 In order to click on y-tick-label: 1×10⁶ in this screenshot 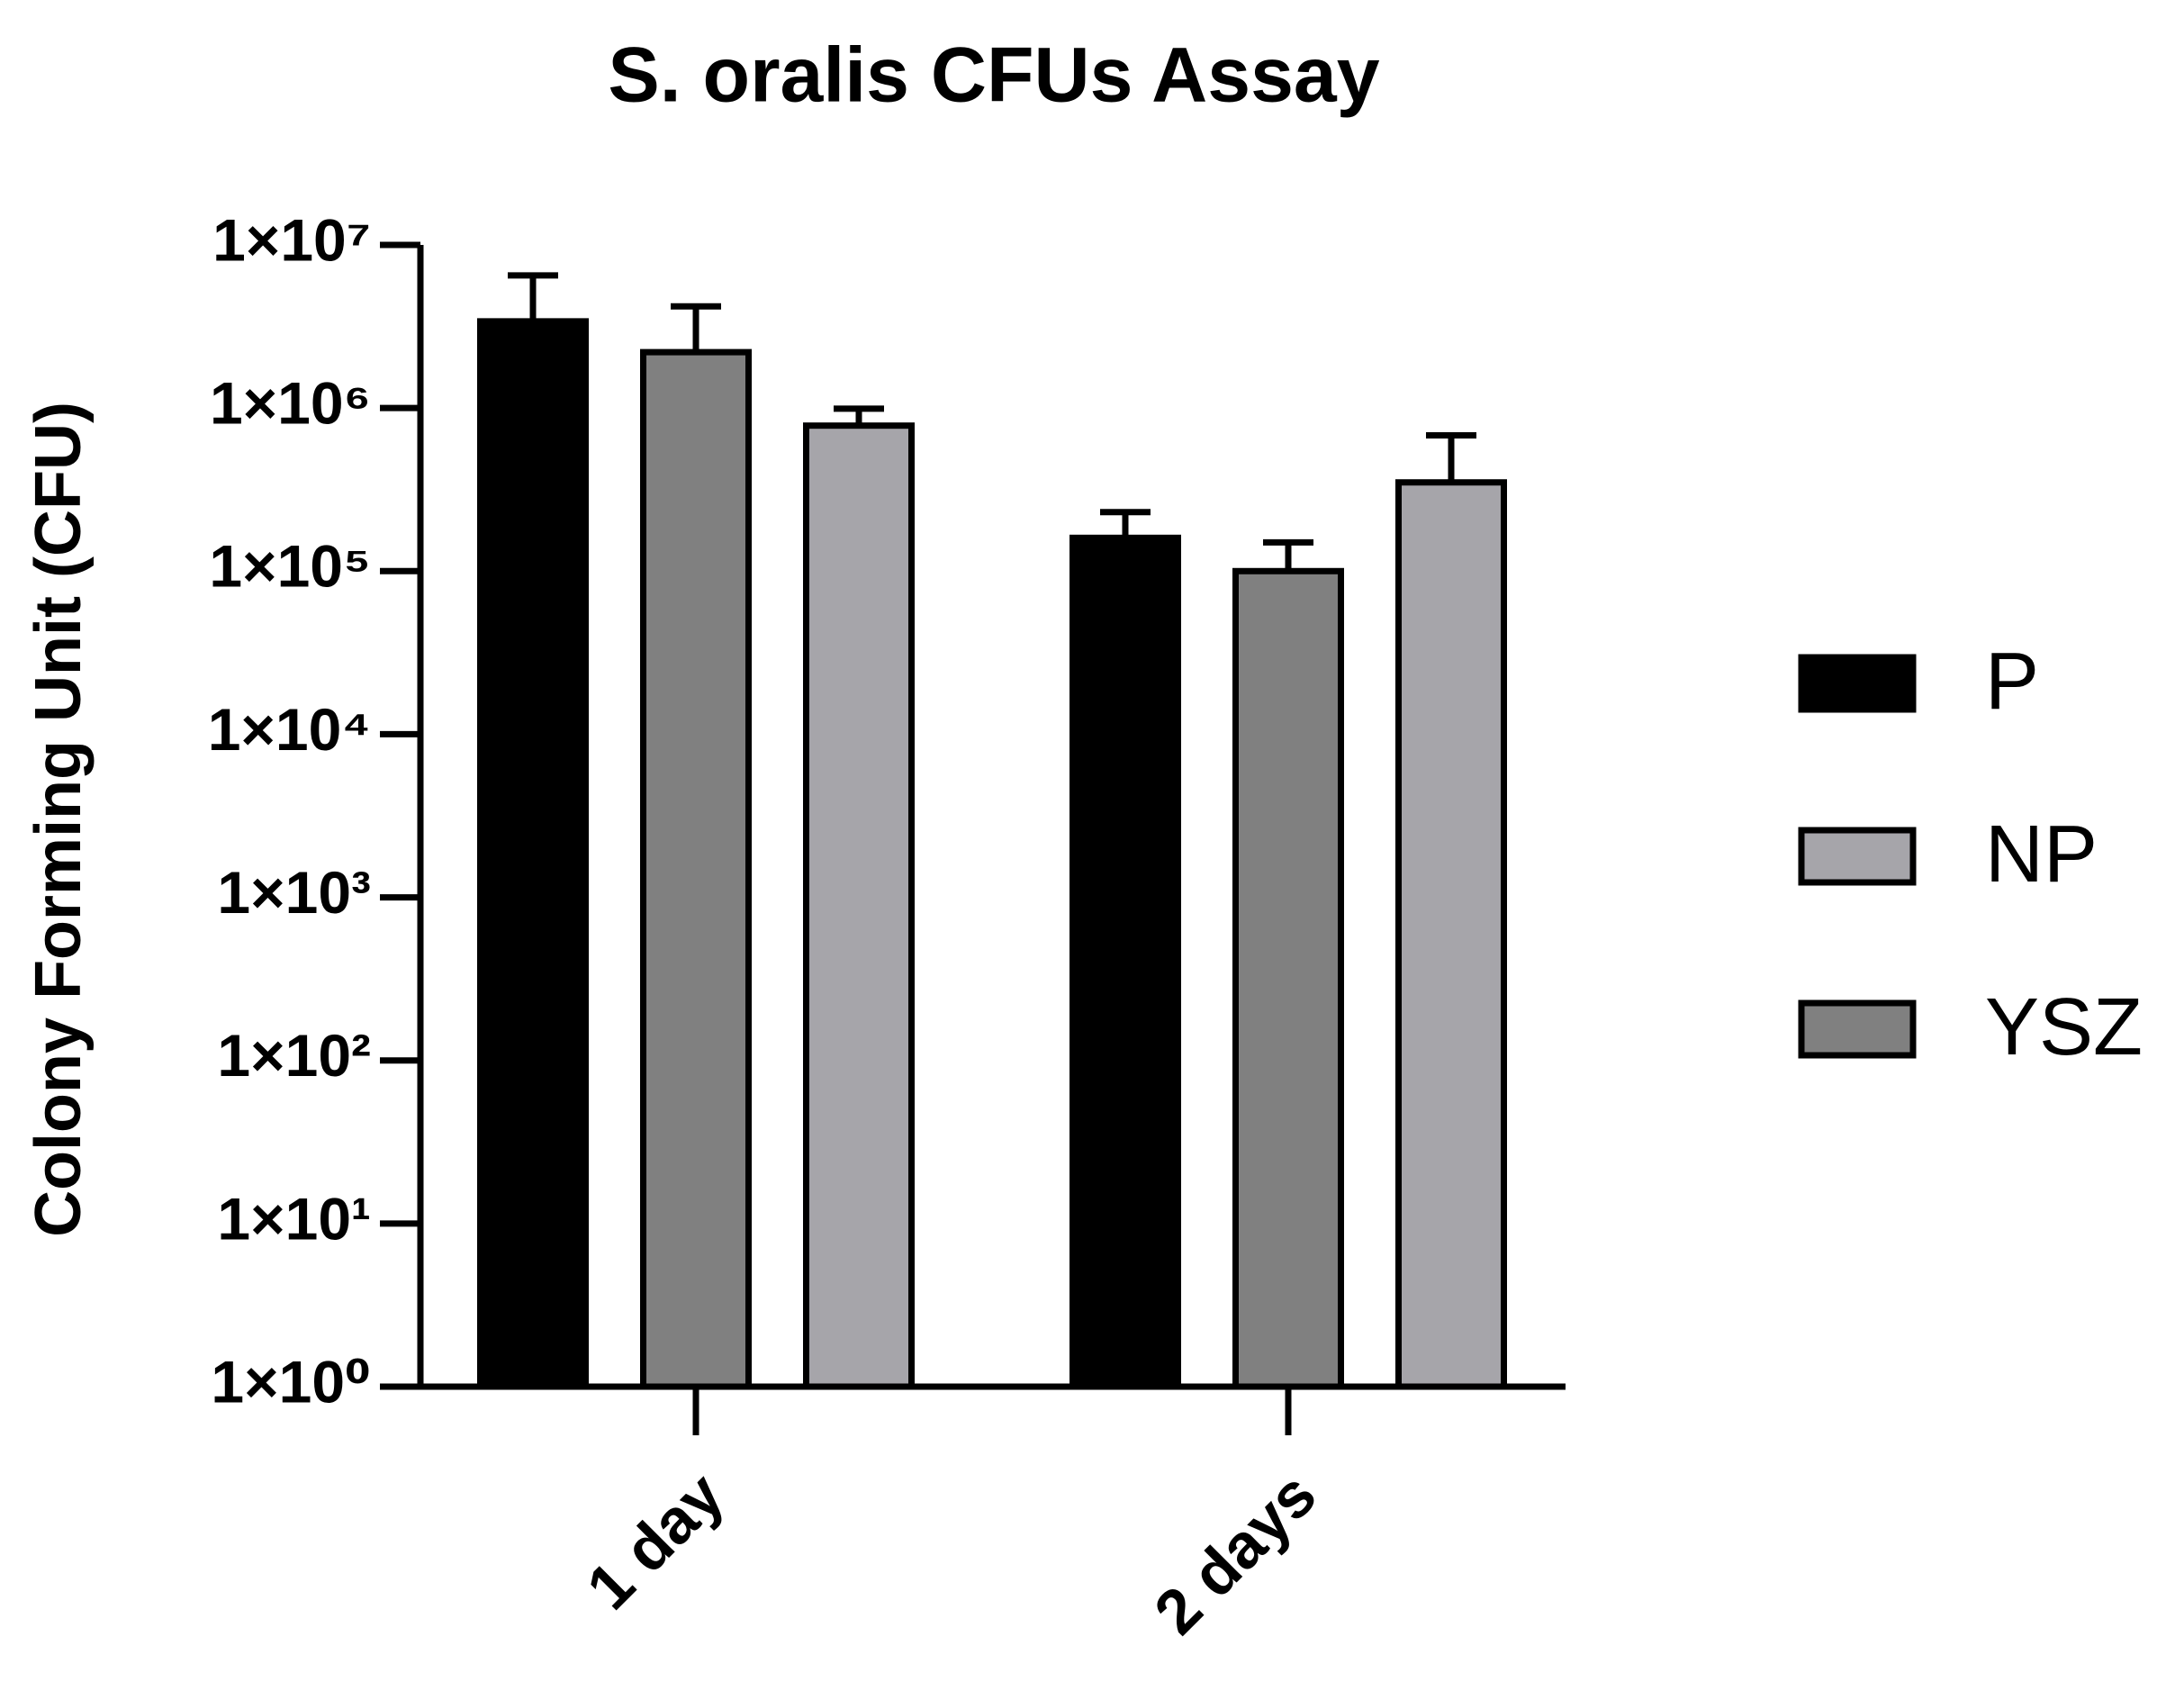, I will do `click(290, 403)`.